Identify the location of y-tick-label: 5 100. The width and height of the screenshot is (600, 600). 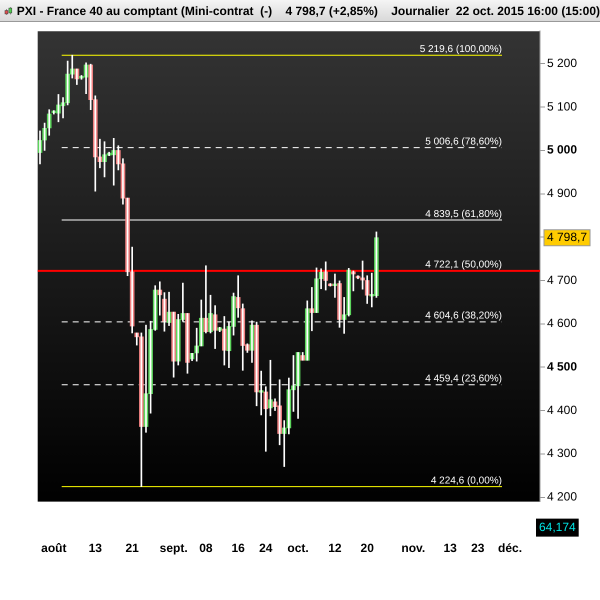
(562, 106).